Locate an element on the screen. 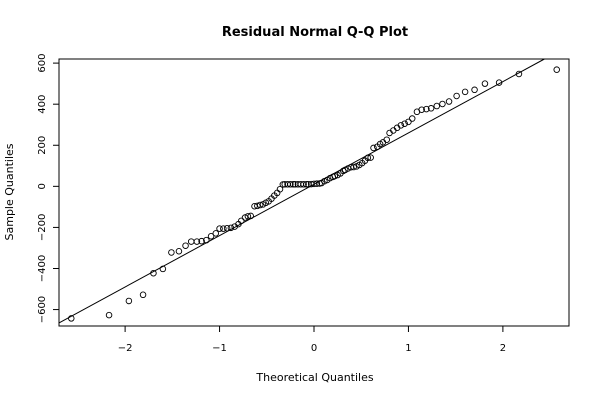 Image resolution: width=600 pixels, height=400 pixels. x-axis-label: Theoretical Quantiles is located at coordinates (314, 377).